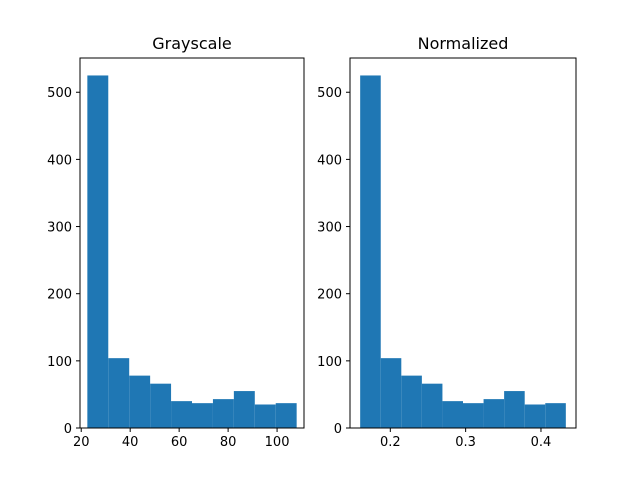 Image resolution: width=640 pixels, height=480 pixels. I want to click on grayscale-x-tick-label: 20, so click(81, 442).